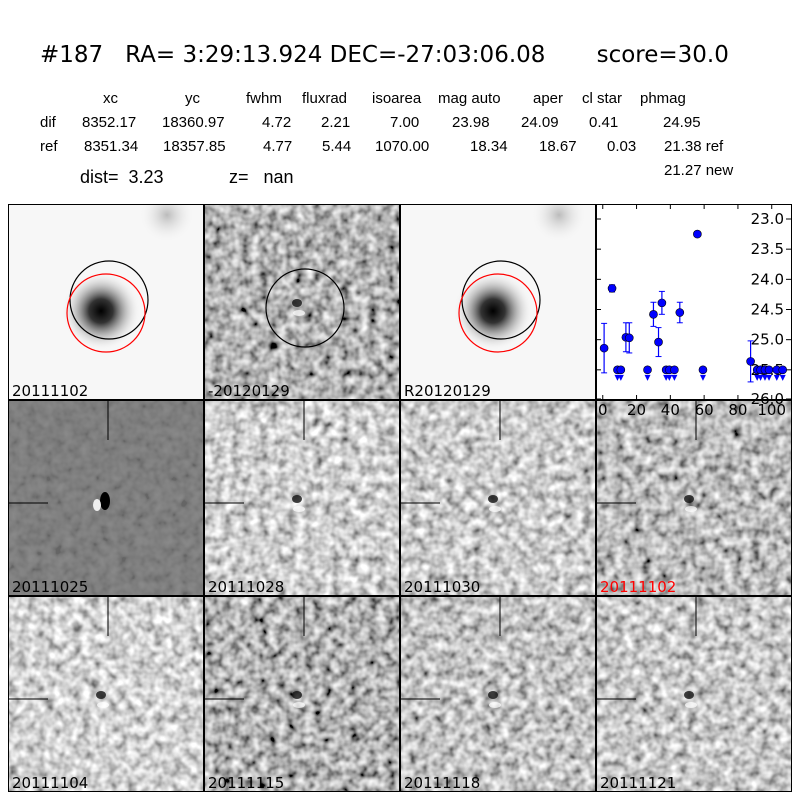  I want to click on table-cell: 21.38 ref, so click(694, 146).